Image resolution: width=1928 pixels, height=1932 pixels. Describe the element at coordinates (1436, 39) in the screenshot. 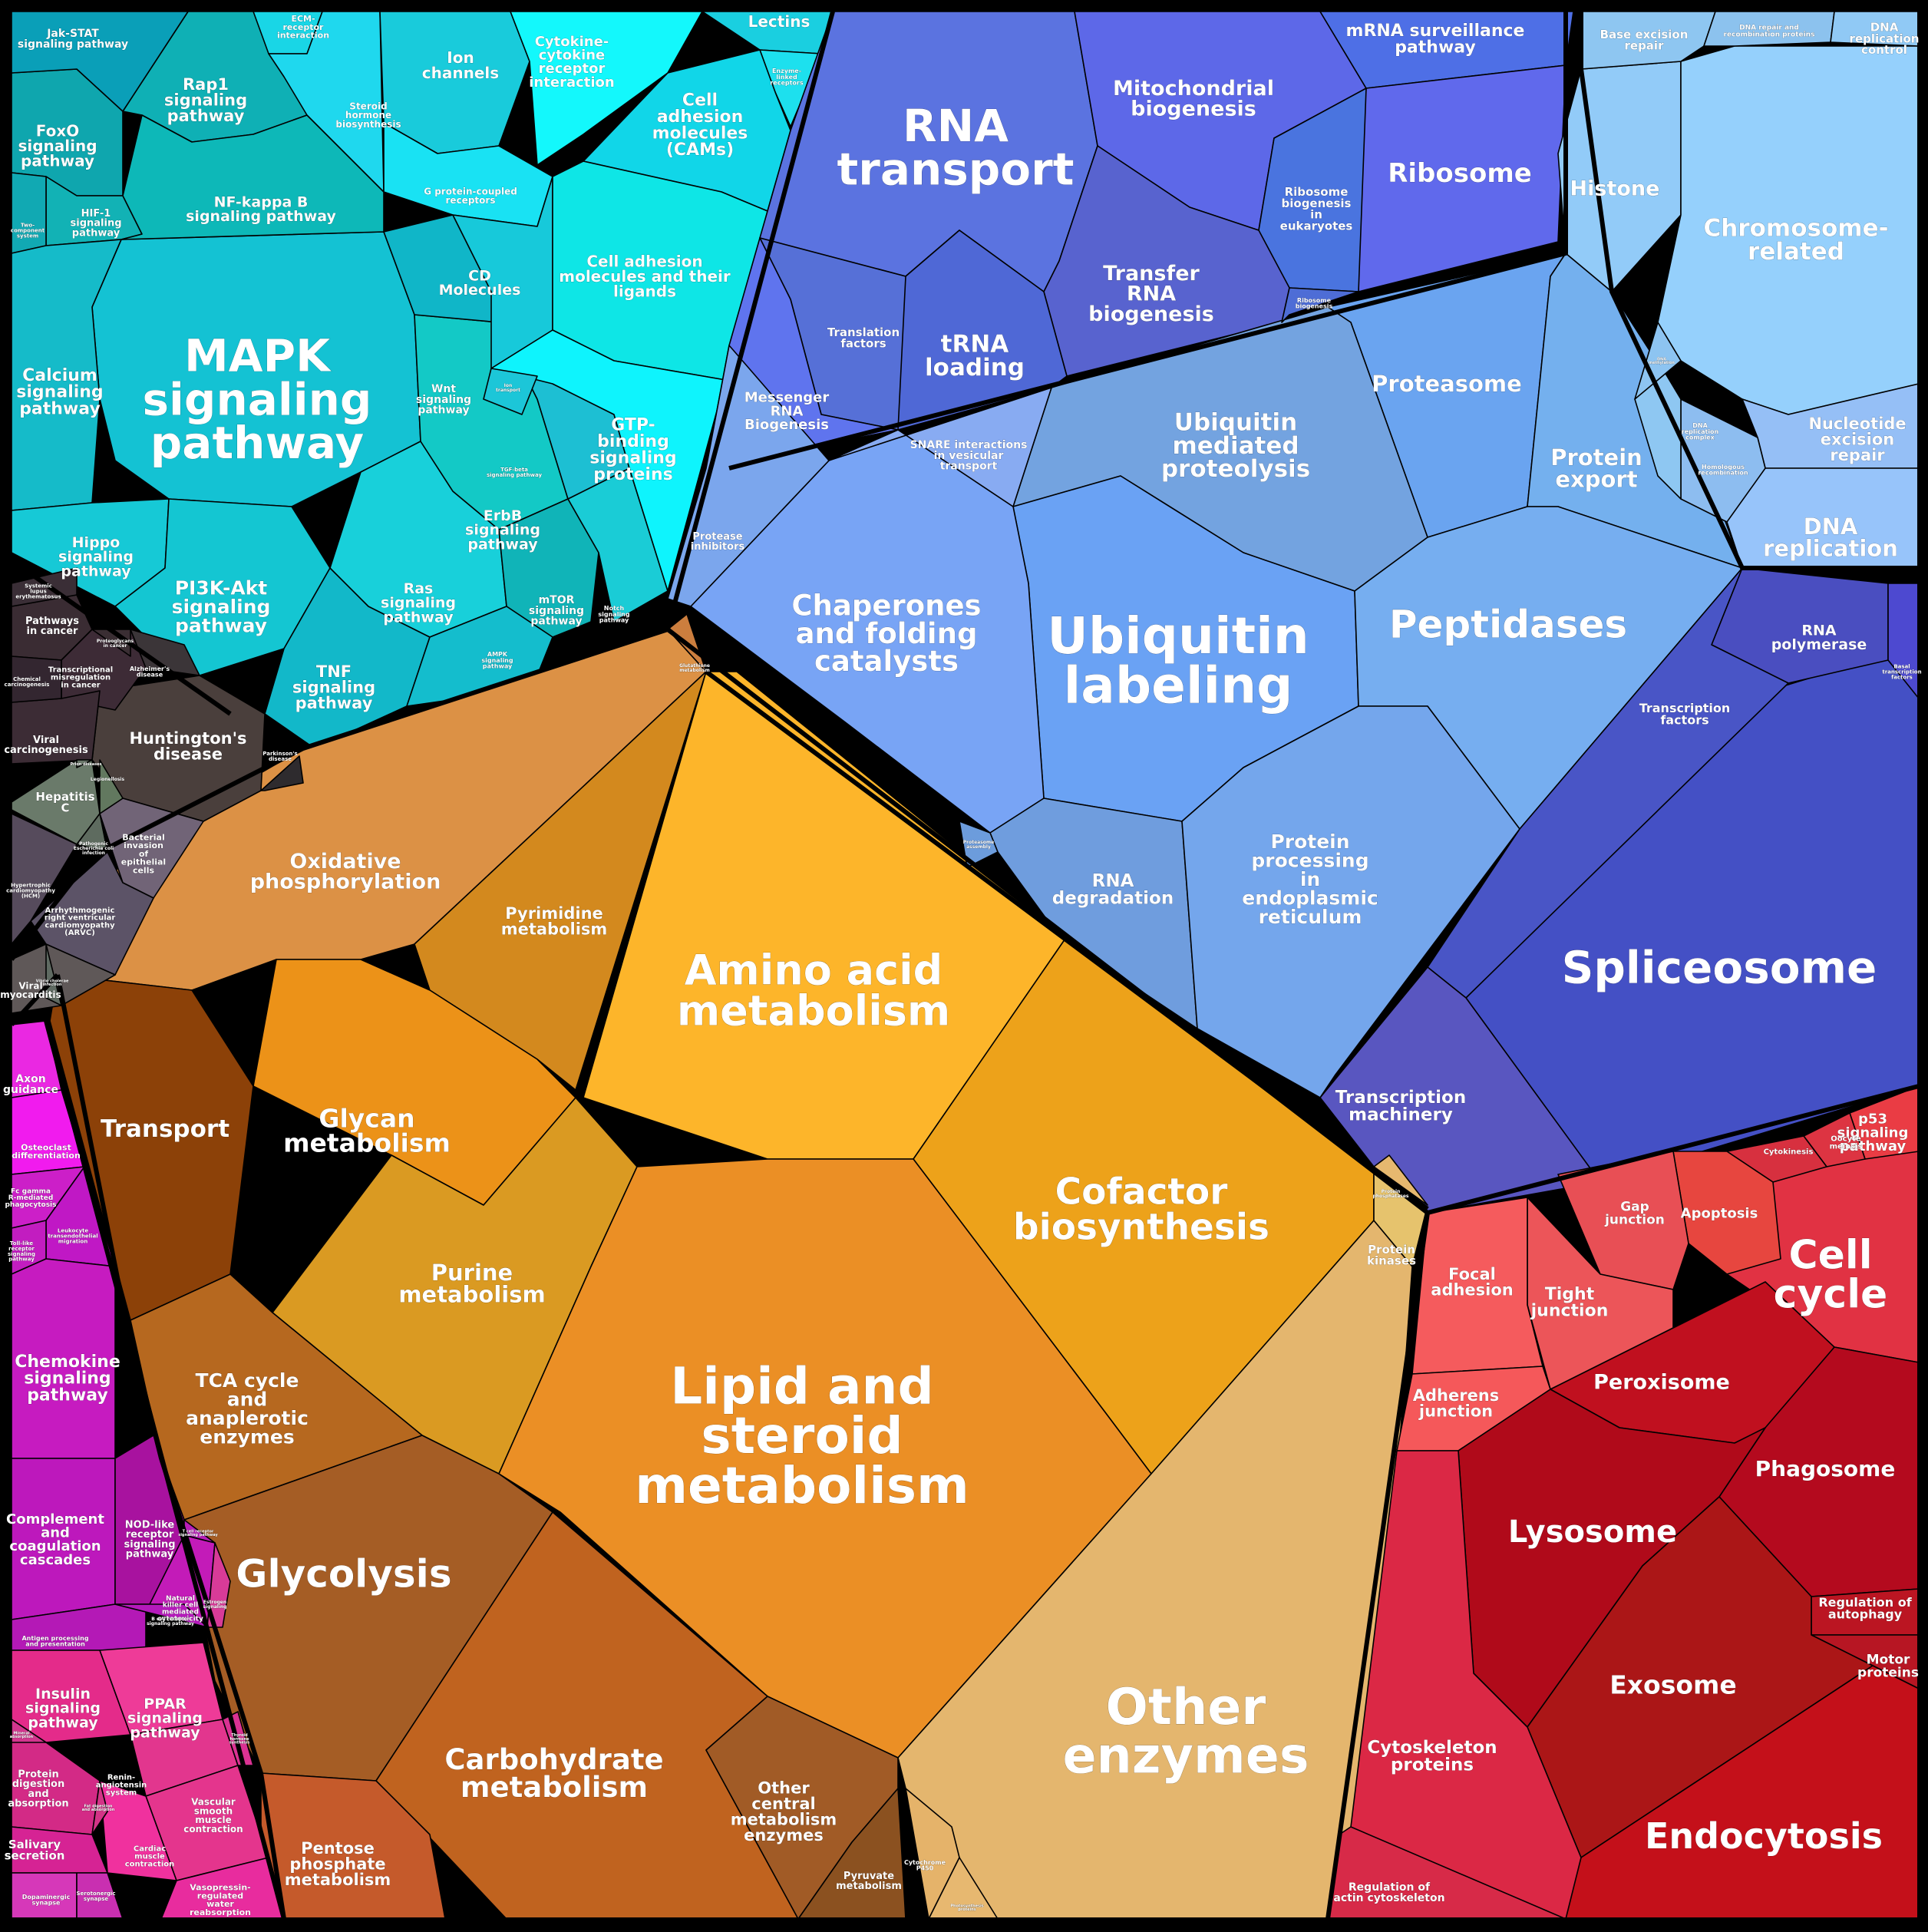

I see `label-mrna-surveillance-pathway: mRNA surveillance pathway` at that location.